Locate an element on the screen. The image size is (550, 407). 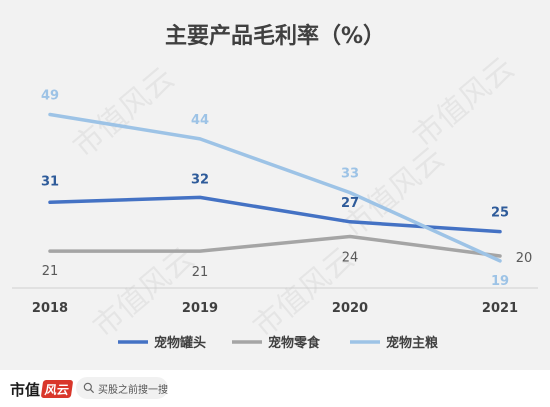
x-tick-label: 2021 is located at coordinates (500, 308).